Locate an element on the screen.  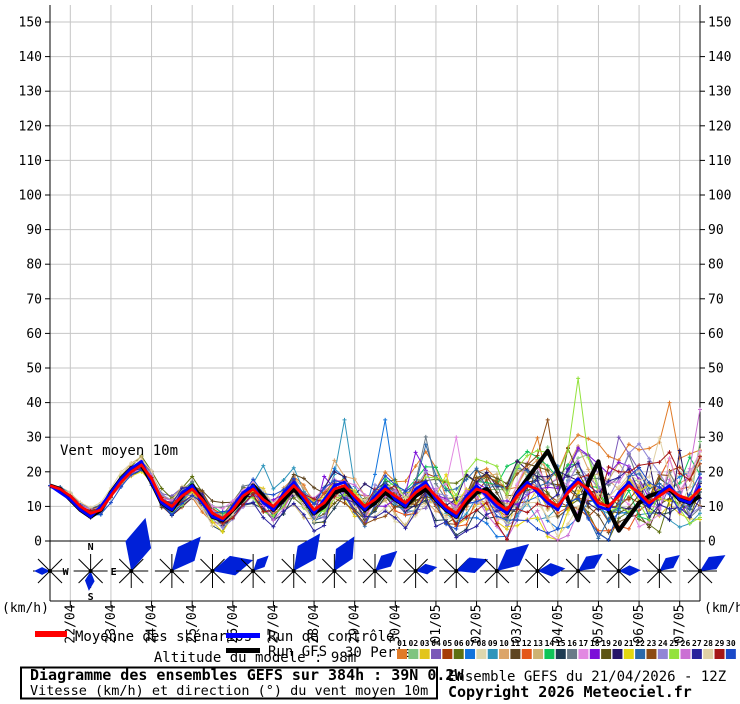
chart-annotation: Vent moyen 10m is located at coordinates (119, 451).